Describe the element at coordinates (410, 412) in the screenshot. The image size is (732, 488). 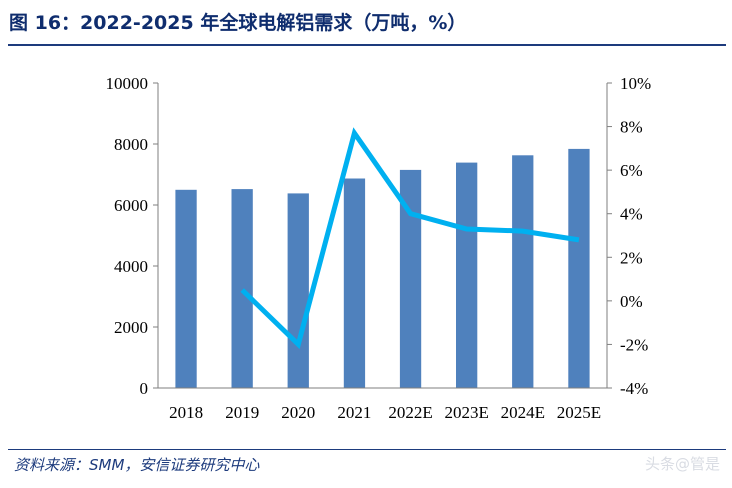
I see `x-tick-label-2022E: 2022E` at that location.